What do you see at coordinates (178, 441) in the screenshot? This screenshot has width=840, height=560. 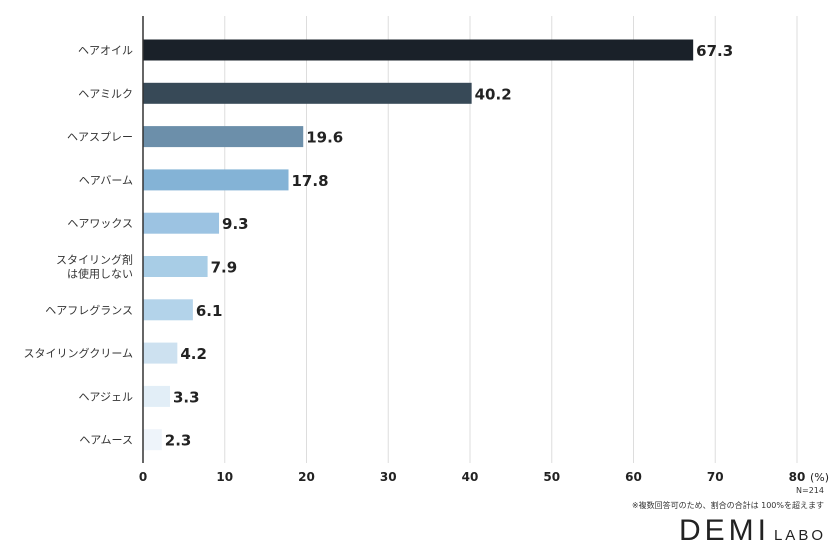 I see `value-label: 2.3` at bounding box center [178, 441].